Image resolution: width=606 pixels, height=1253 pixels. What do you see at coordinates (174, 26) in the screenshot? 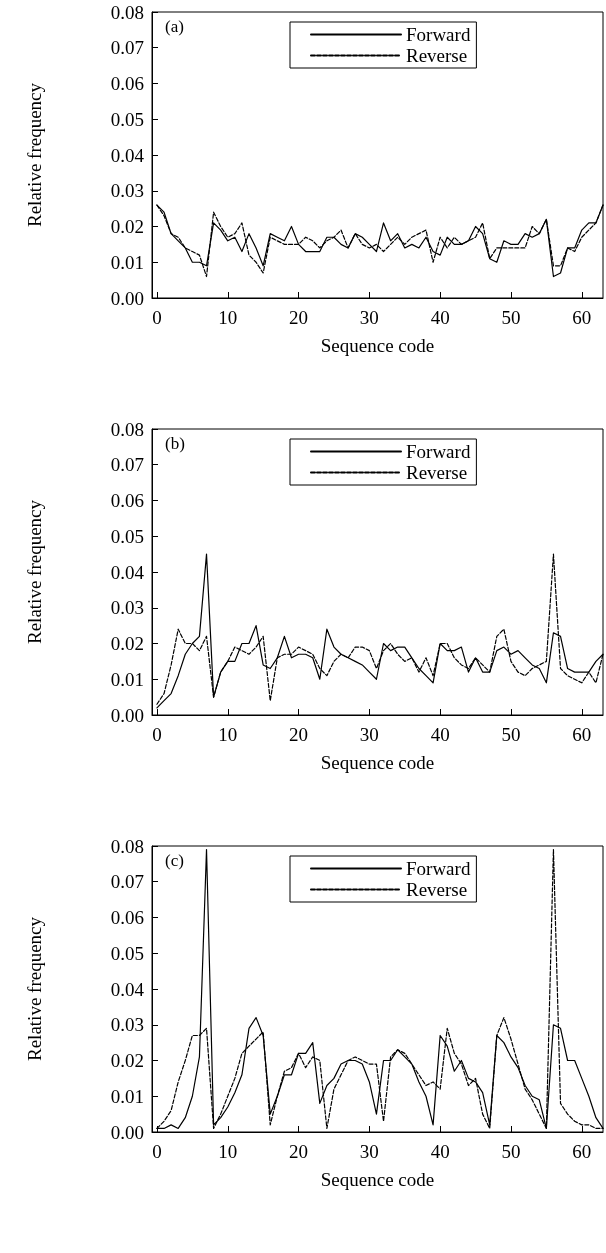
I see `annotation: (a)` at bounding box center [174, 26].